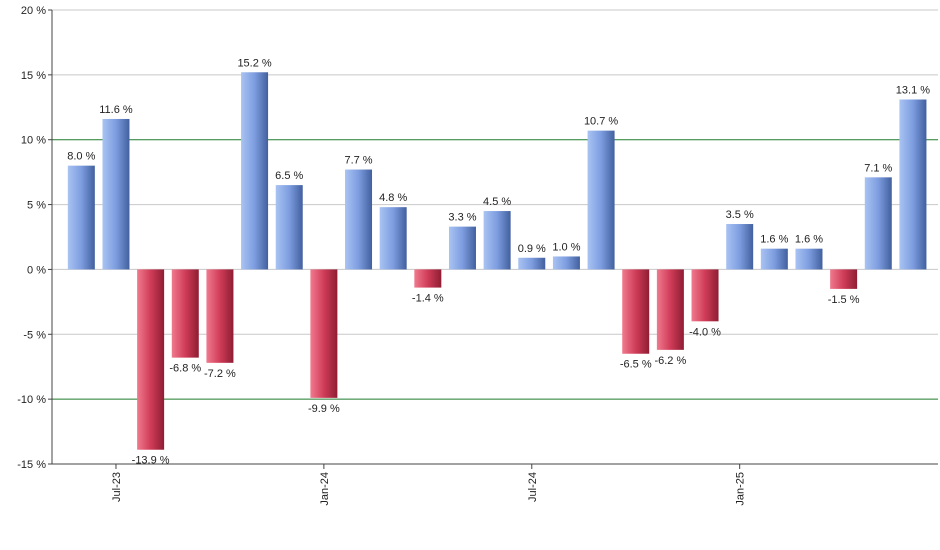  What do you see at coordinates (151, 461) in the screenshot?
I see `bar-value-label: -13.9 %` at bounding box center [151, 461].